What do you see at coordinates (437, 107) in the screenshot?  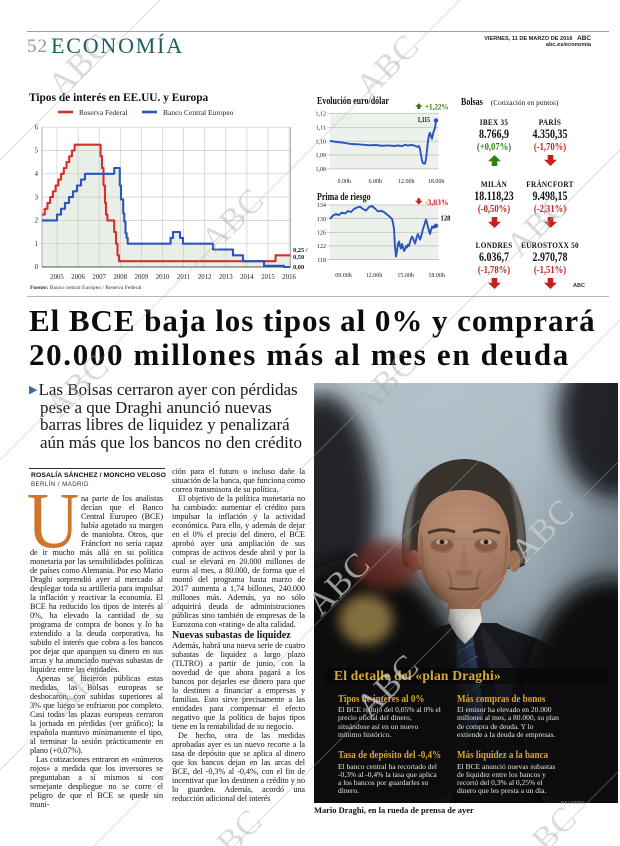 I see `svg-text: +1,22%` at bounding box center [437, 107].